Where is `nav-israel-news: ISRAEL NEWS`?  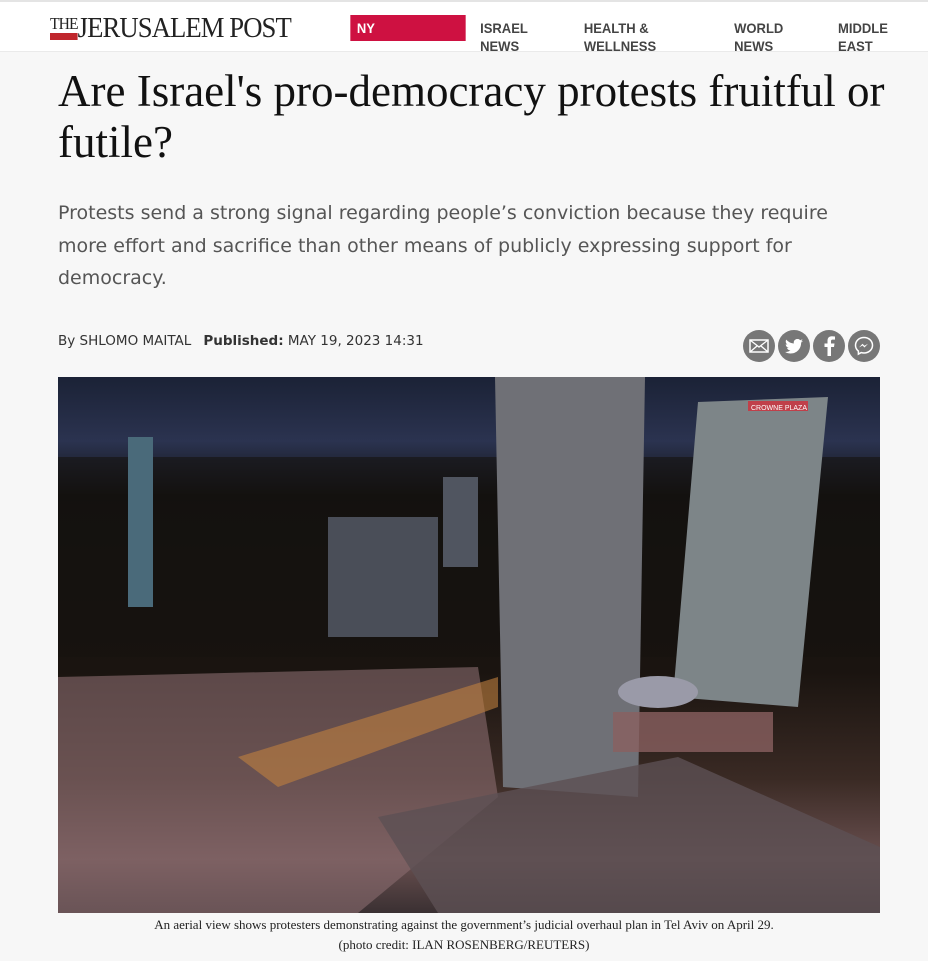
nav-israel-news: ISRAEL NEWS is located at coordinates (504, 37).